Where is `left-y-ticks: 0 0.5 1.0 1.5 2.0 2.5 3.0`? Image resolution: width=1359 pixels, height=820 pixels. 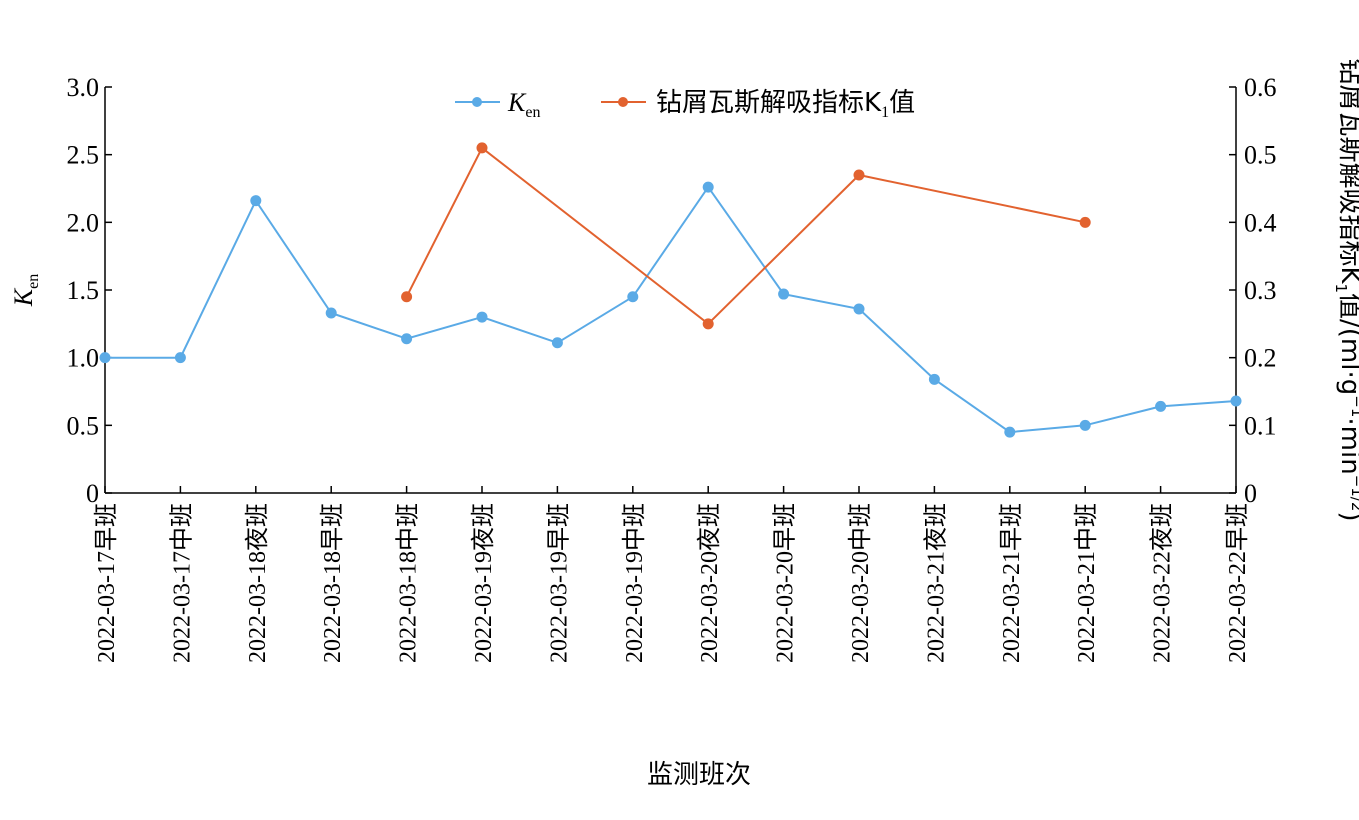 left-y-ticks: 0 0.5 1.0 1.5 2.0 2.5 3.0 is located at coordinates (89, 290).